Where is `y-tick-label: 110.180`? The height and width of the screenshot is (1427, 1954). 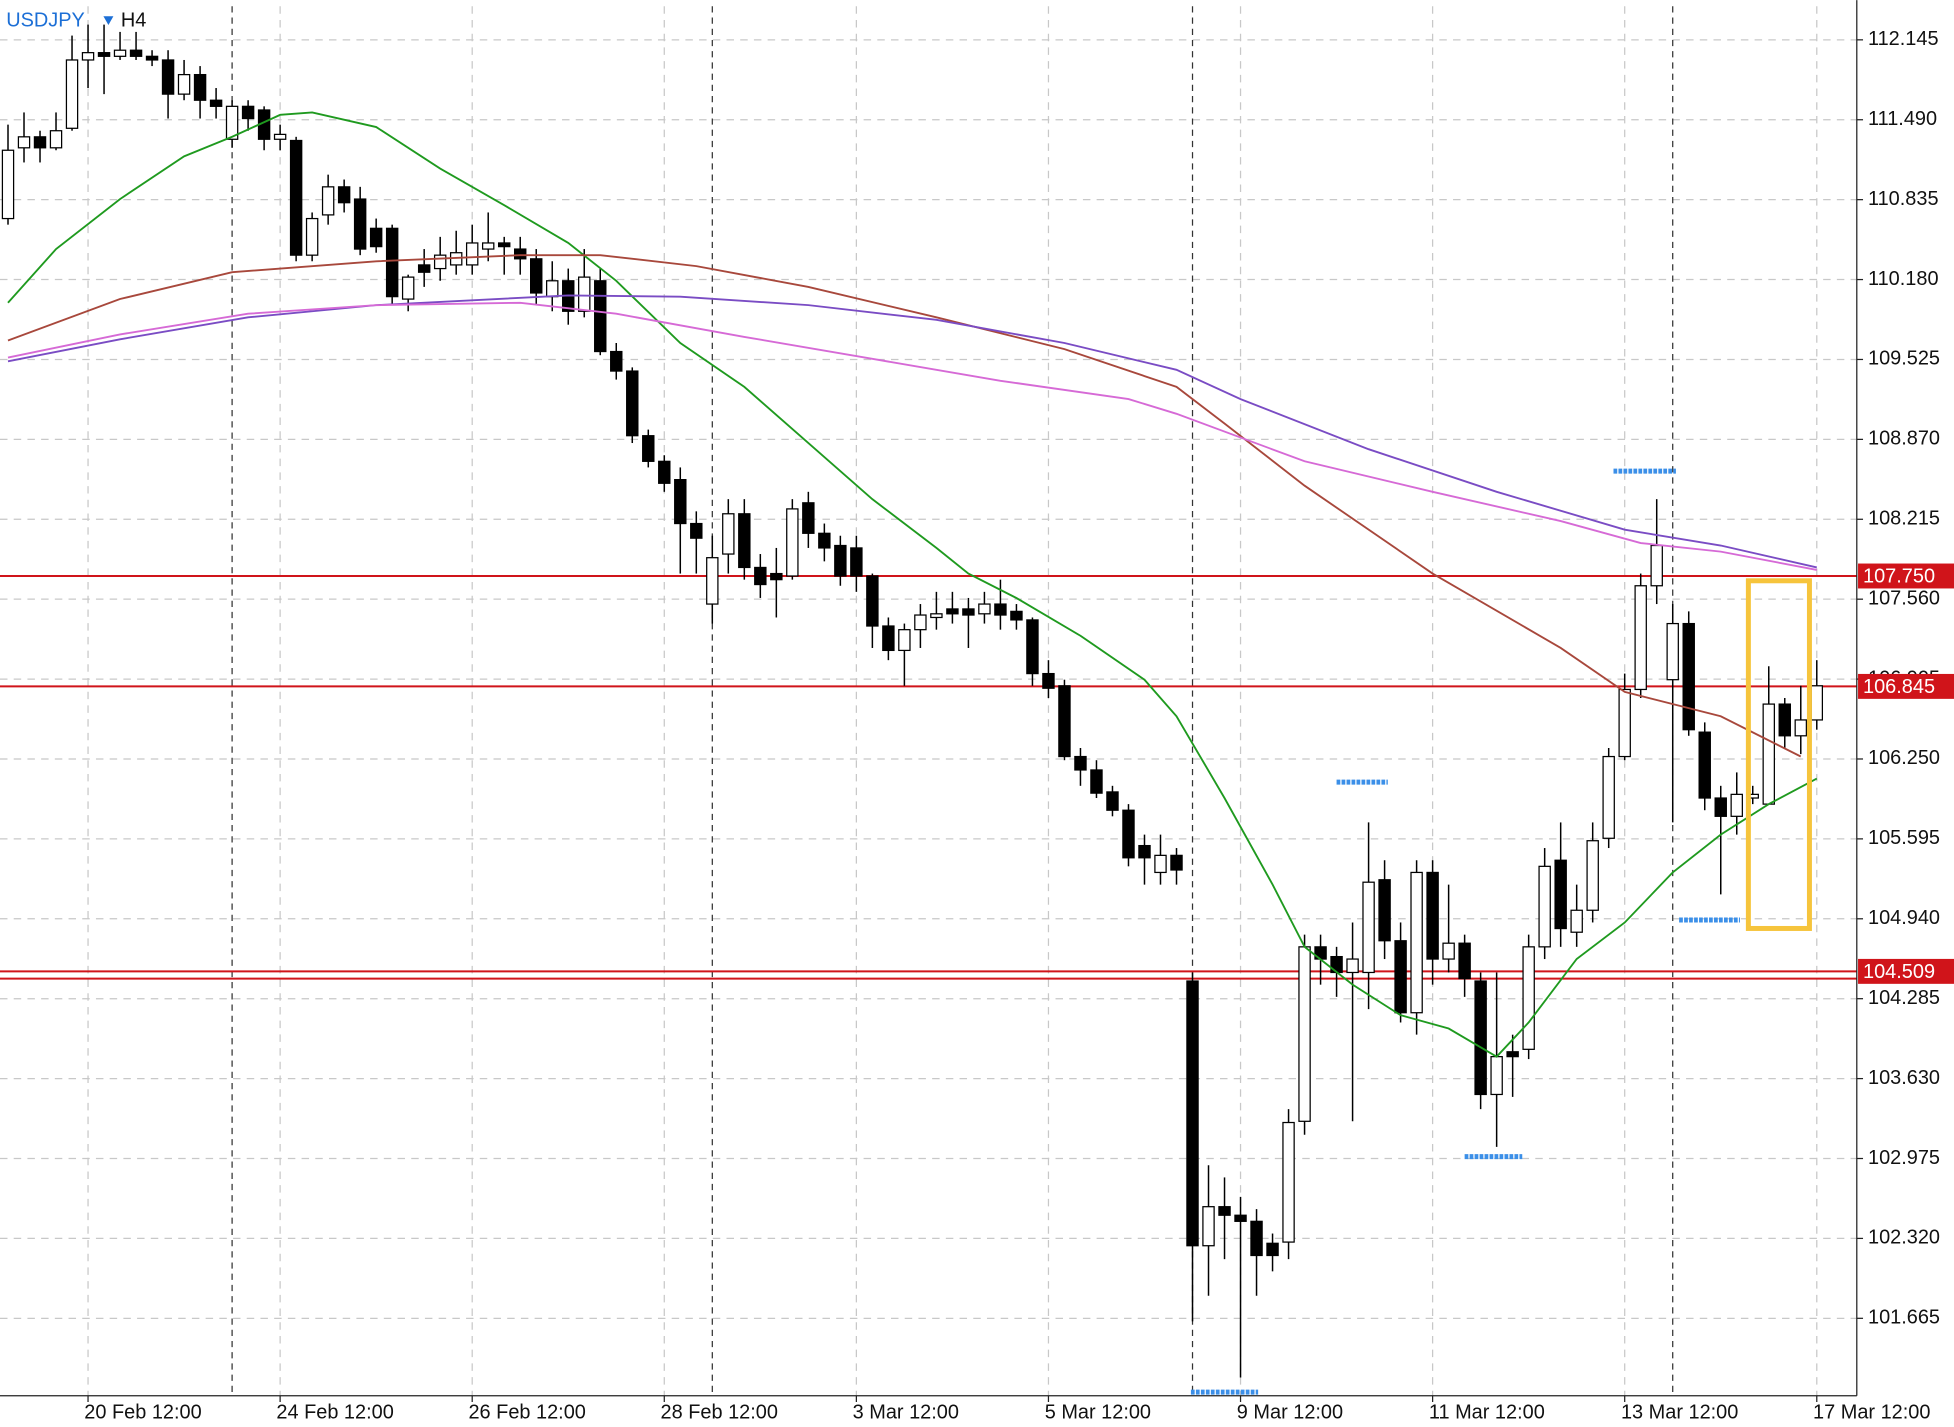
y-tick-label: 110.180 is located at coordinates (1903, 279).